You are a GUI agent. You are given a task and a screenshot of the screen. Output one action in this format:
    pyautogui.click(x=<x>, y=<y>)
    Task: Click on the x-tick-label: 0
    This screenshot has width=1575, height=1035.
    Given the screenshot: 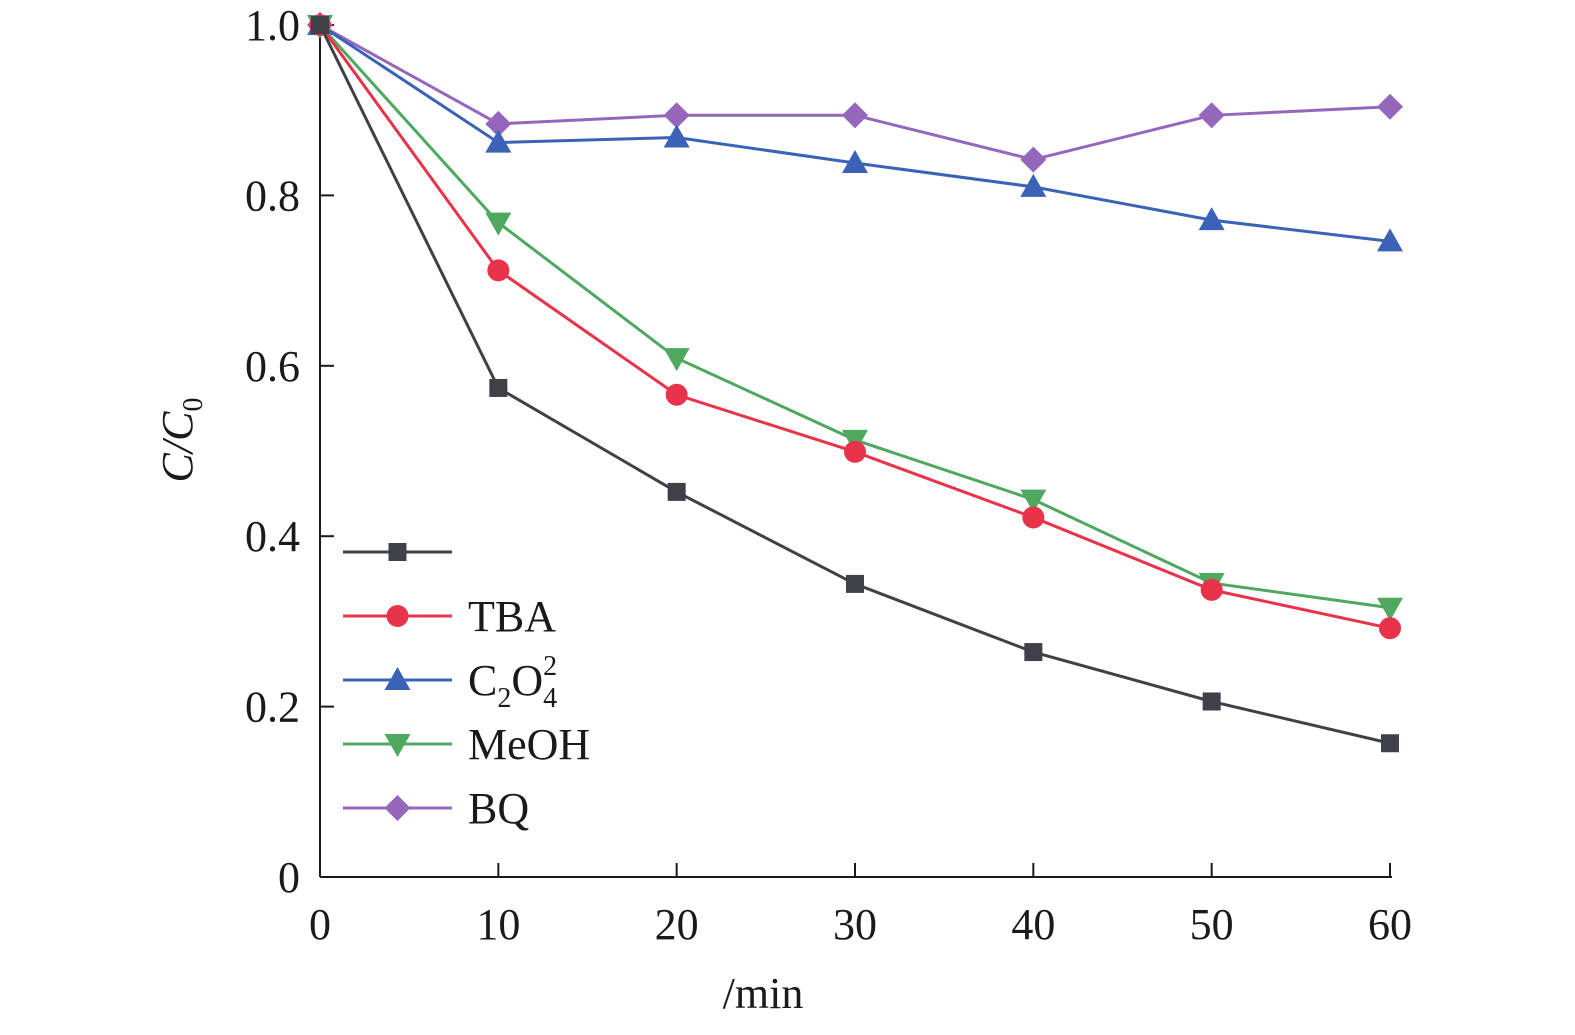 What is the action you would take?
    pyautogui.click(x=320, y=924)
    